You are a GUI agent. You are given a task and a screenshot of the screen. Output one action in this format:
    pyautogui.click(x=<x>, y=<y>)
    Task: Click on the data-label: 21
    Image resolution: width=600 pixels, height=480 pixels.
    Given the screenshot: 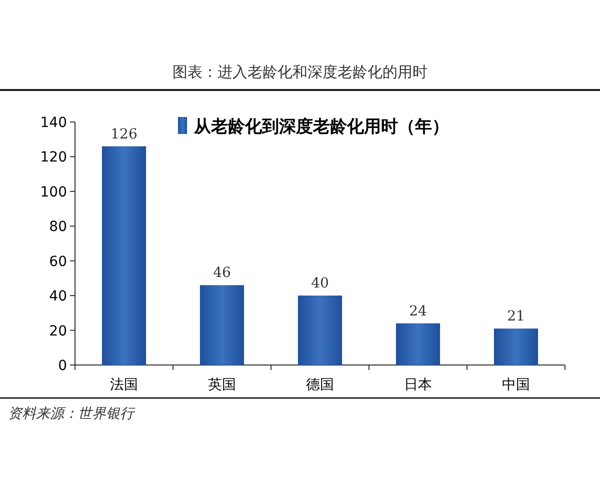 What is the action you would take?
    pyautogui.click(x=516, y=316)
    